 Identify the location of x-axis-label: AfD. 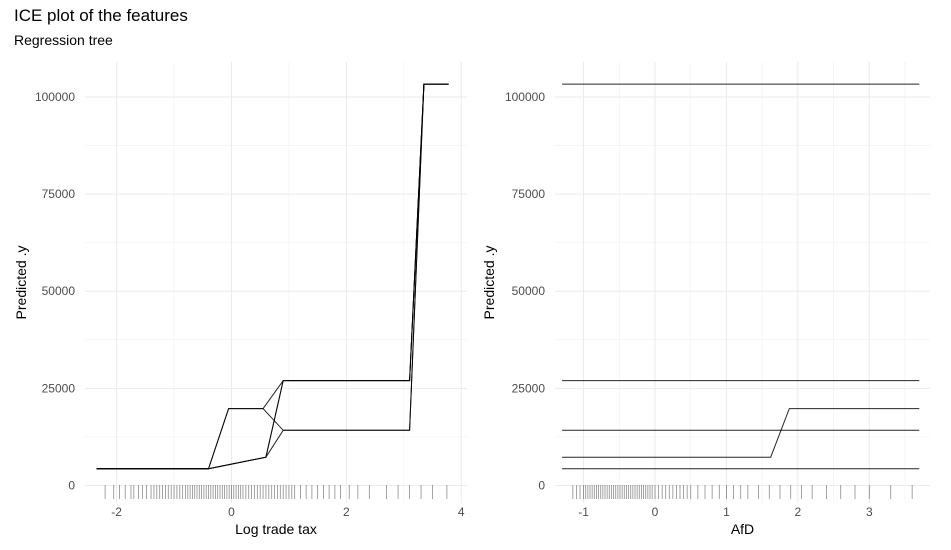
(742, 529).